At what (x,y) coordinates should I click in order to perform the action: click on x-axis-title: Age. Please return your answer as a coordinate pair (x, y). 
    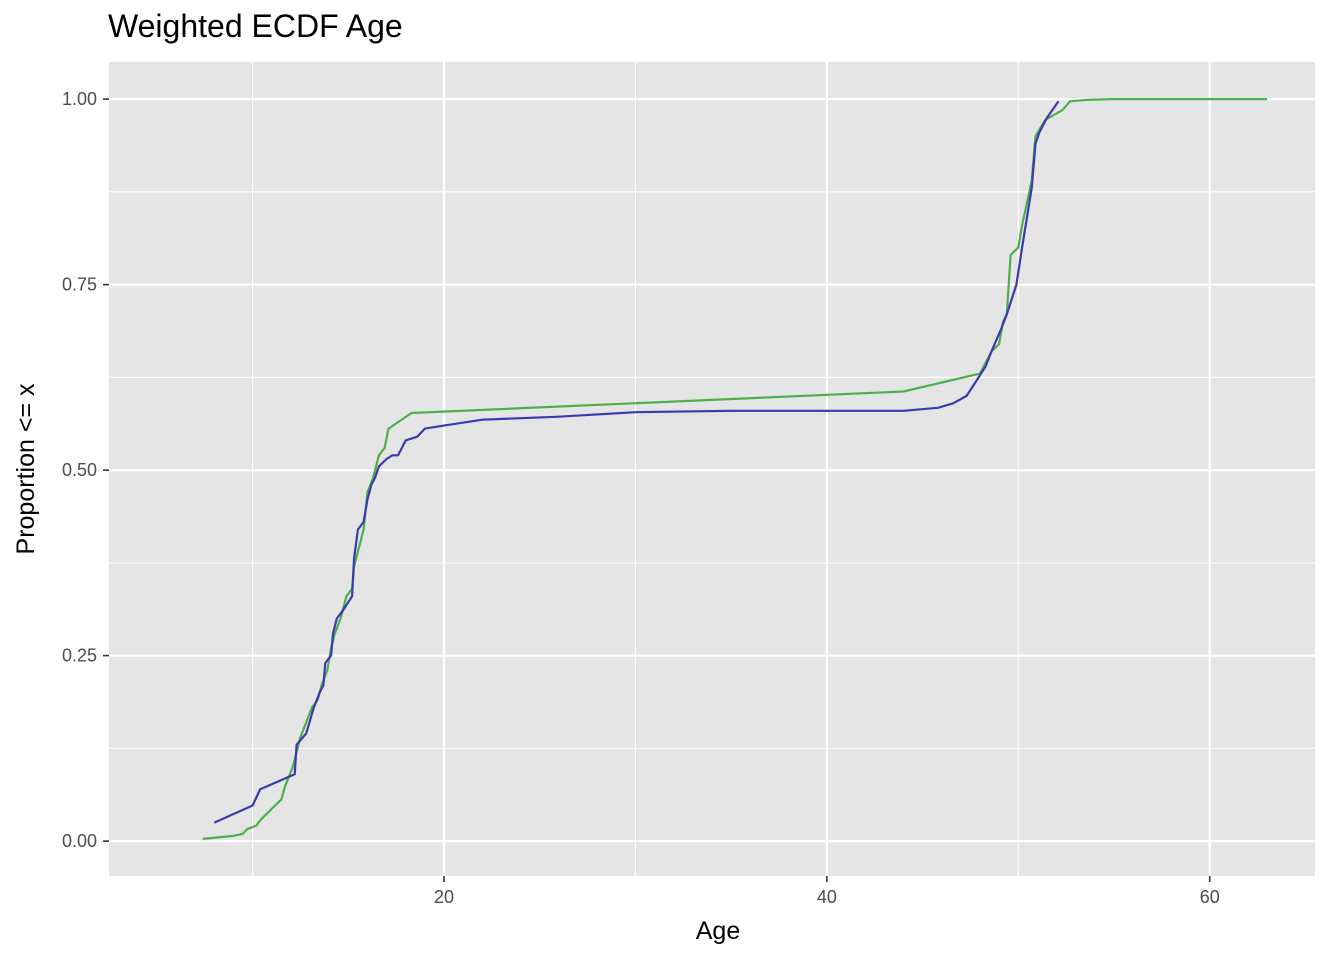
    Looking at the image, I should click on (718, 931).